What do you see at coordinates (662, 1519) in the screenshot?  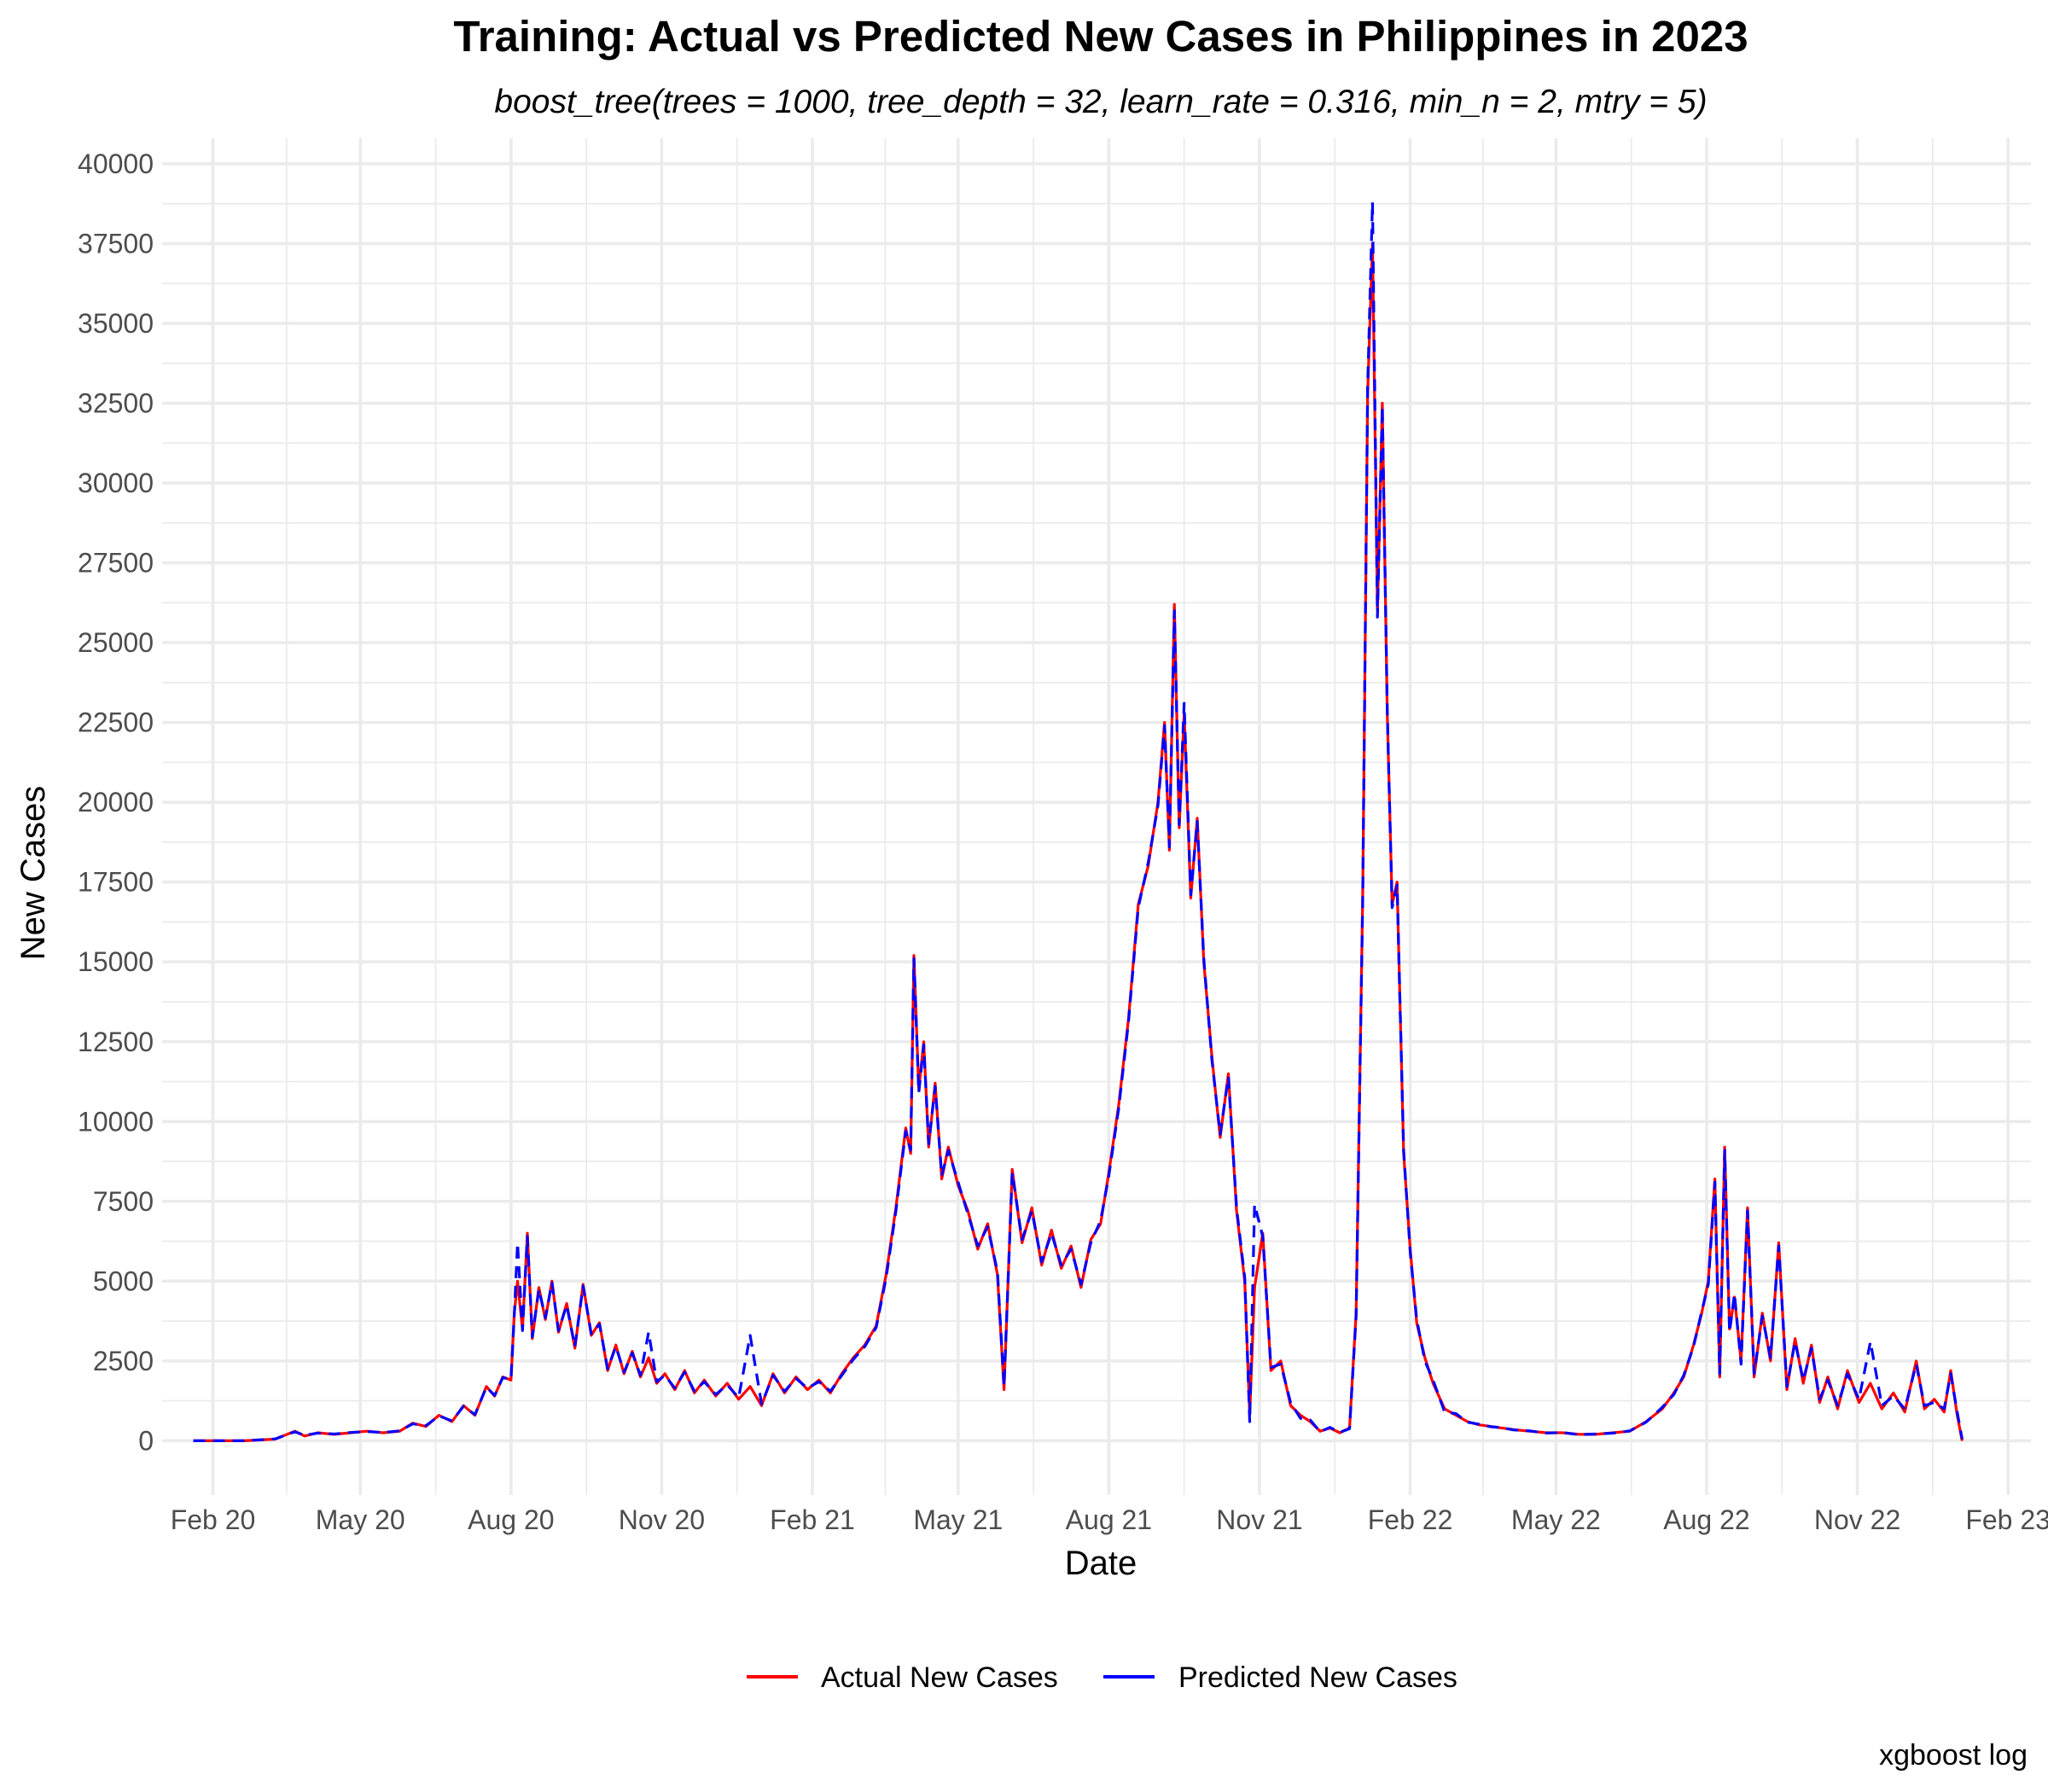 I see `x-tick-label: Nov 20` at bounding box center [662, 1519].